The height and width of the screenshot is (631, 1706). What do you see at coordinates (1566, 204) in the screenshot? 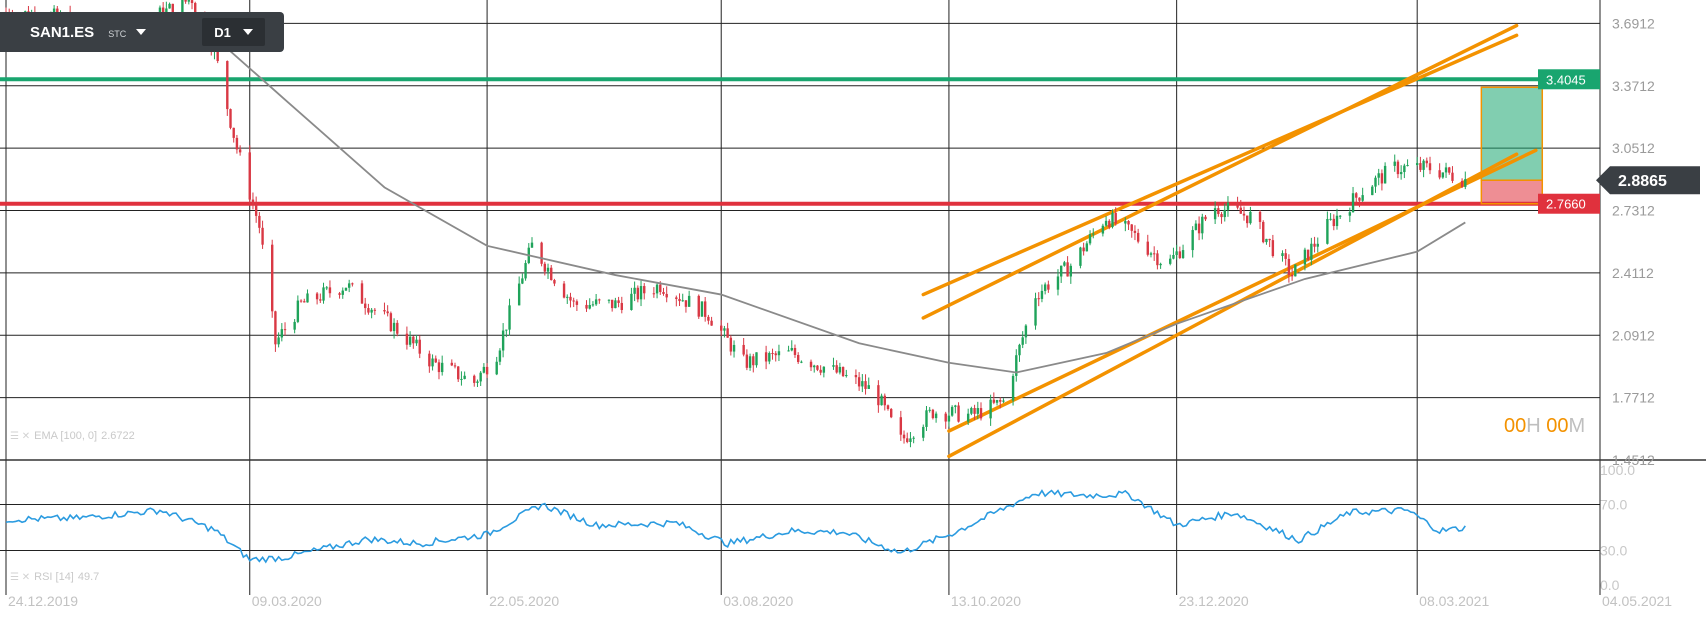
I see `support-price-tag-text: 2.7660` at bounding box center [1566, 204].